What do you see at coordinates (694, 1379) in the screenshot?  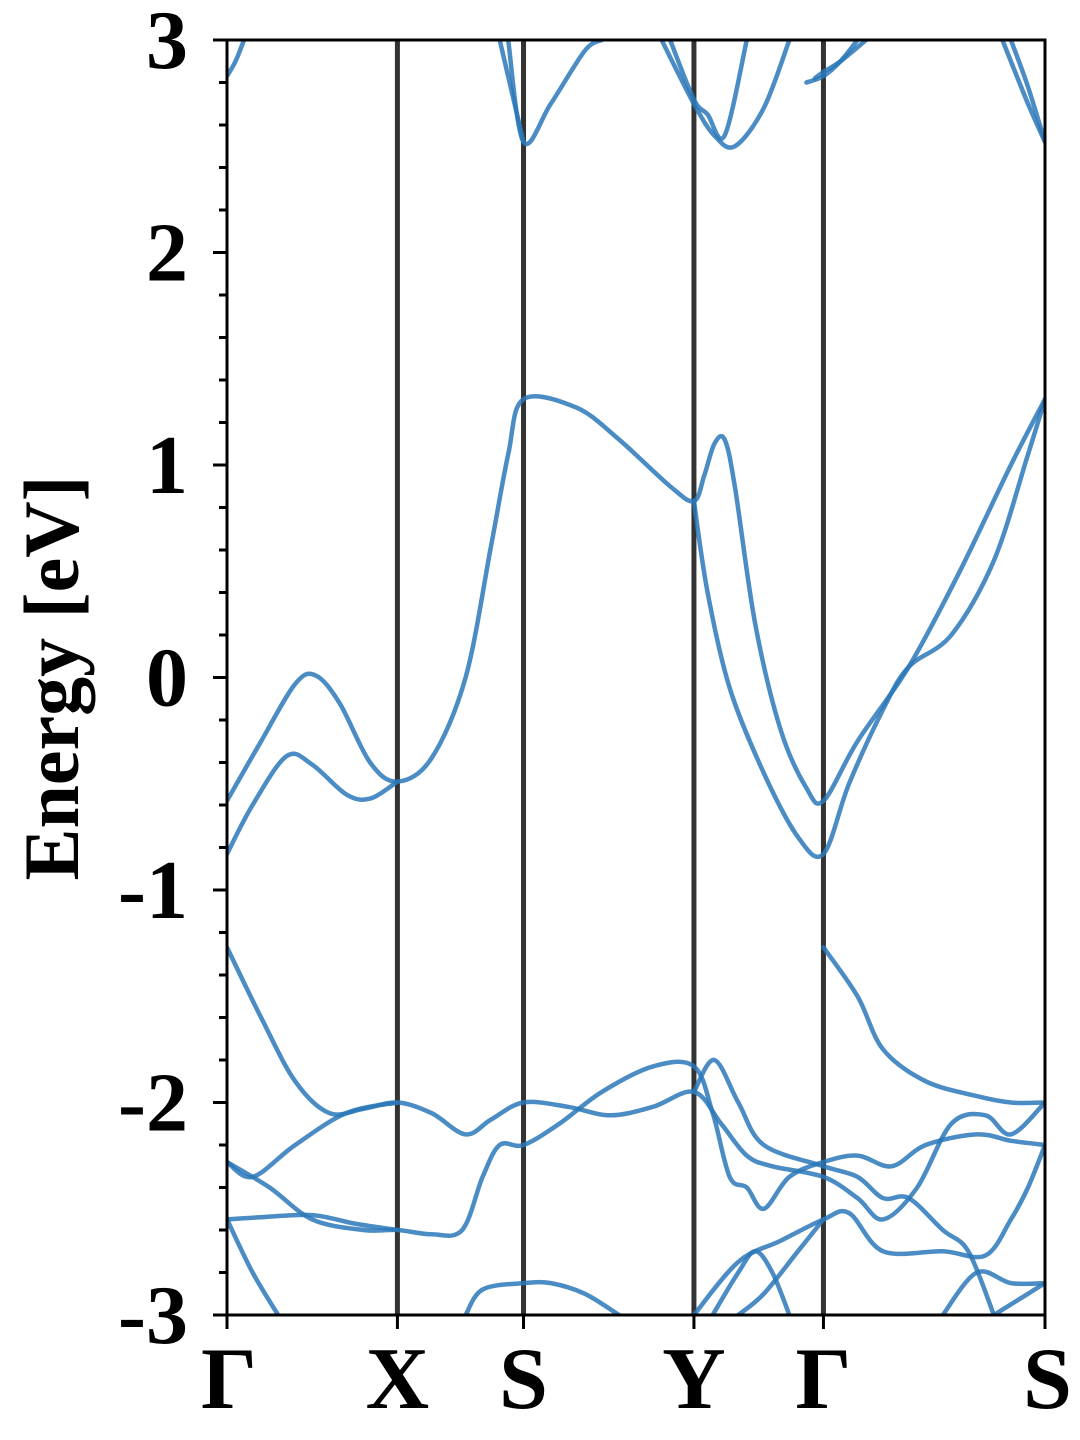 I see `x-tick-label: Y` at bounding box center [694, 1379].